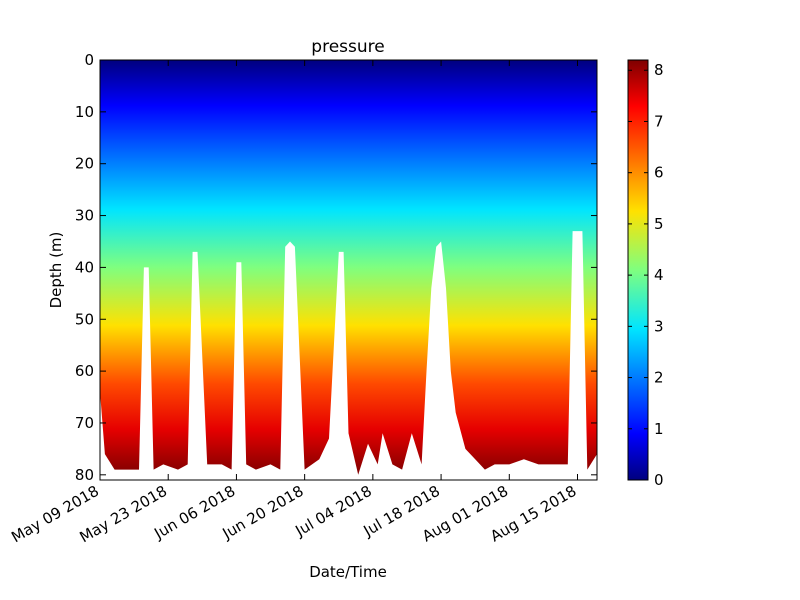  I want to click on colorbar-tick-label: 3, so click(659, 326).